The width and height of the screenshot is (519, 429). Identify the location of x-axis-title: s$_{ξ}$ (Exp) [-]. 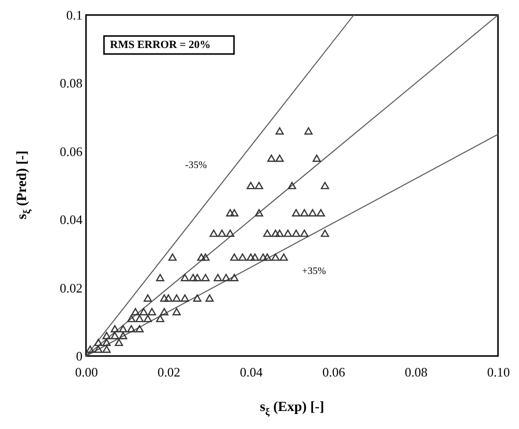
(292, 409).